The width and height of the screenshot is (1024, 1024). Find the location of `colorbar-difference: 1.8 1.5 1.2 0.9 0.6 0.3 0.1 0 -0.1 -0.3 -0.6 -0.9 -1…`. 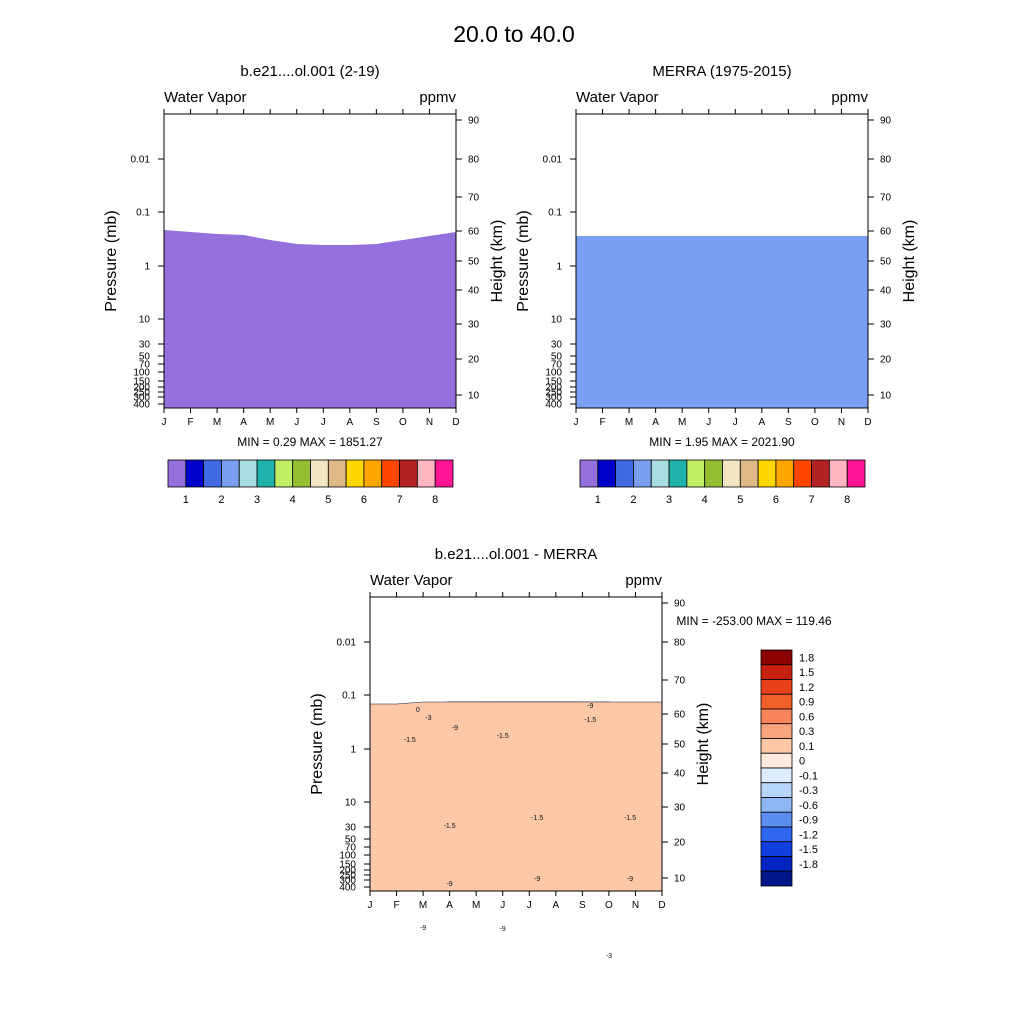

colorbar-difference: 1.8 1.5 1.2 0.9 0.6 0.3 0.1 0 -0.1 -0.3 -0.6 -0.9 -1… is located at coordinates (789, 768).